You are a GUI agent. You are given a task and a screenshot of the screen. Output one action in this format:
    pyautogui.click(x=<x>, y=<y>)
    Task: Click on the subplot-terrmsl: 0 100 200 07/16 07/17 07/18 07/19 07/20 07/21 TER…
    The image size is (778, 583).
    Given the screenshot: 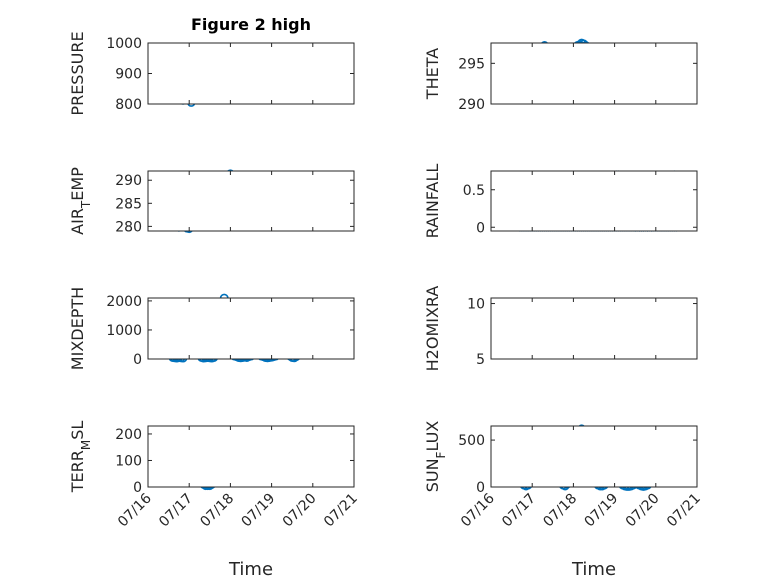 What is the action you would take?
    pyautogui.click(x=214, y=476)
    